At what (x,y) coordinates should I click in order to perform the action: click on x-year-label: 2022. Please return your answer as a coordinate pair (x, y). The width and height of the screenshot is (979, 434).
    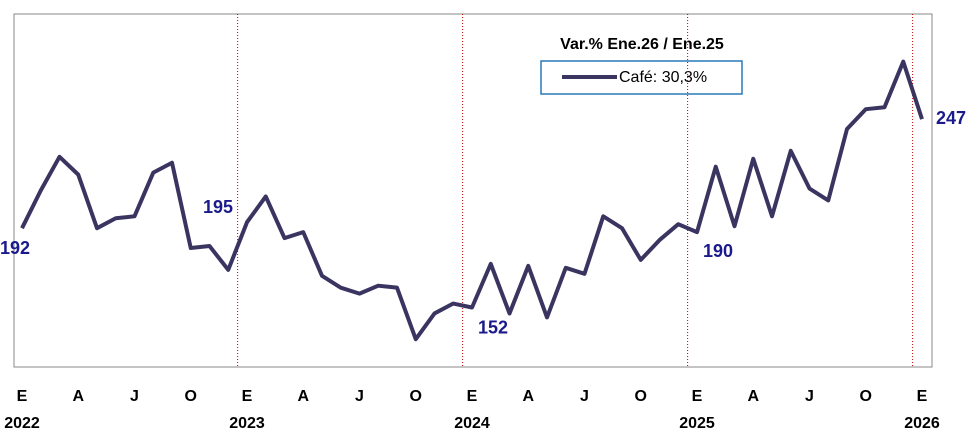
    Looking at the image, I should click on (22, 423).